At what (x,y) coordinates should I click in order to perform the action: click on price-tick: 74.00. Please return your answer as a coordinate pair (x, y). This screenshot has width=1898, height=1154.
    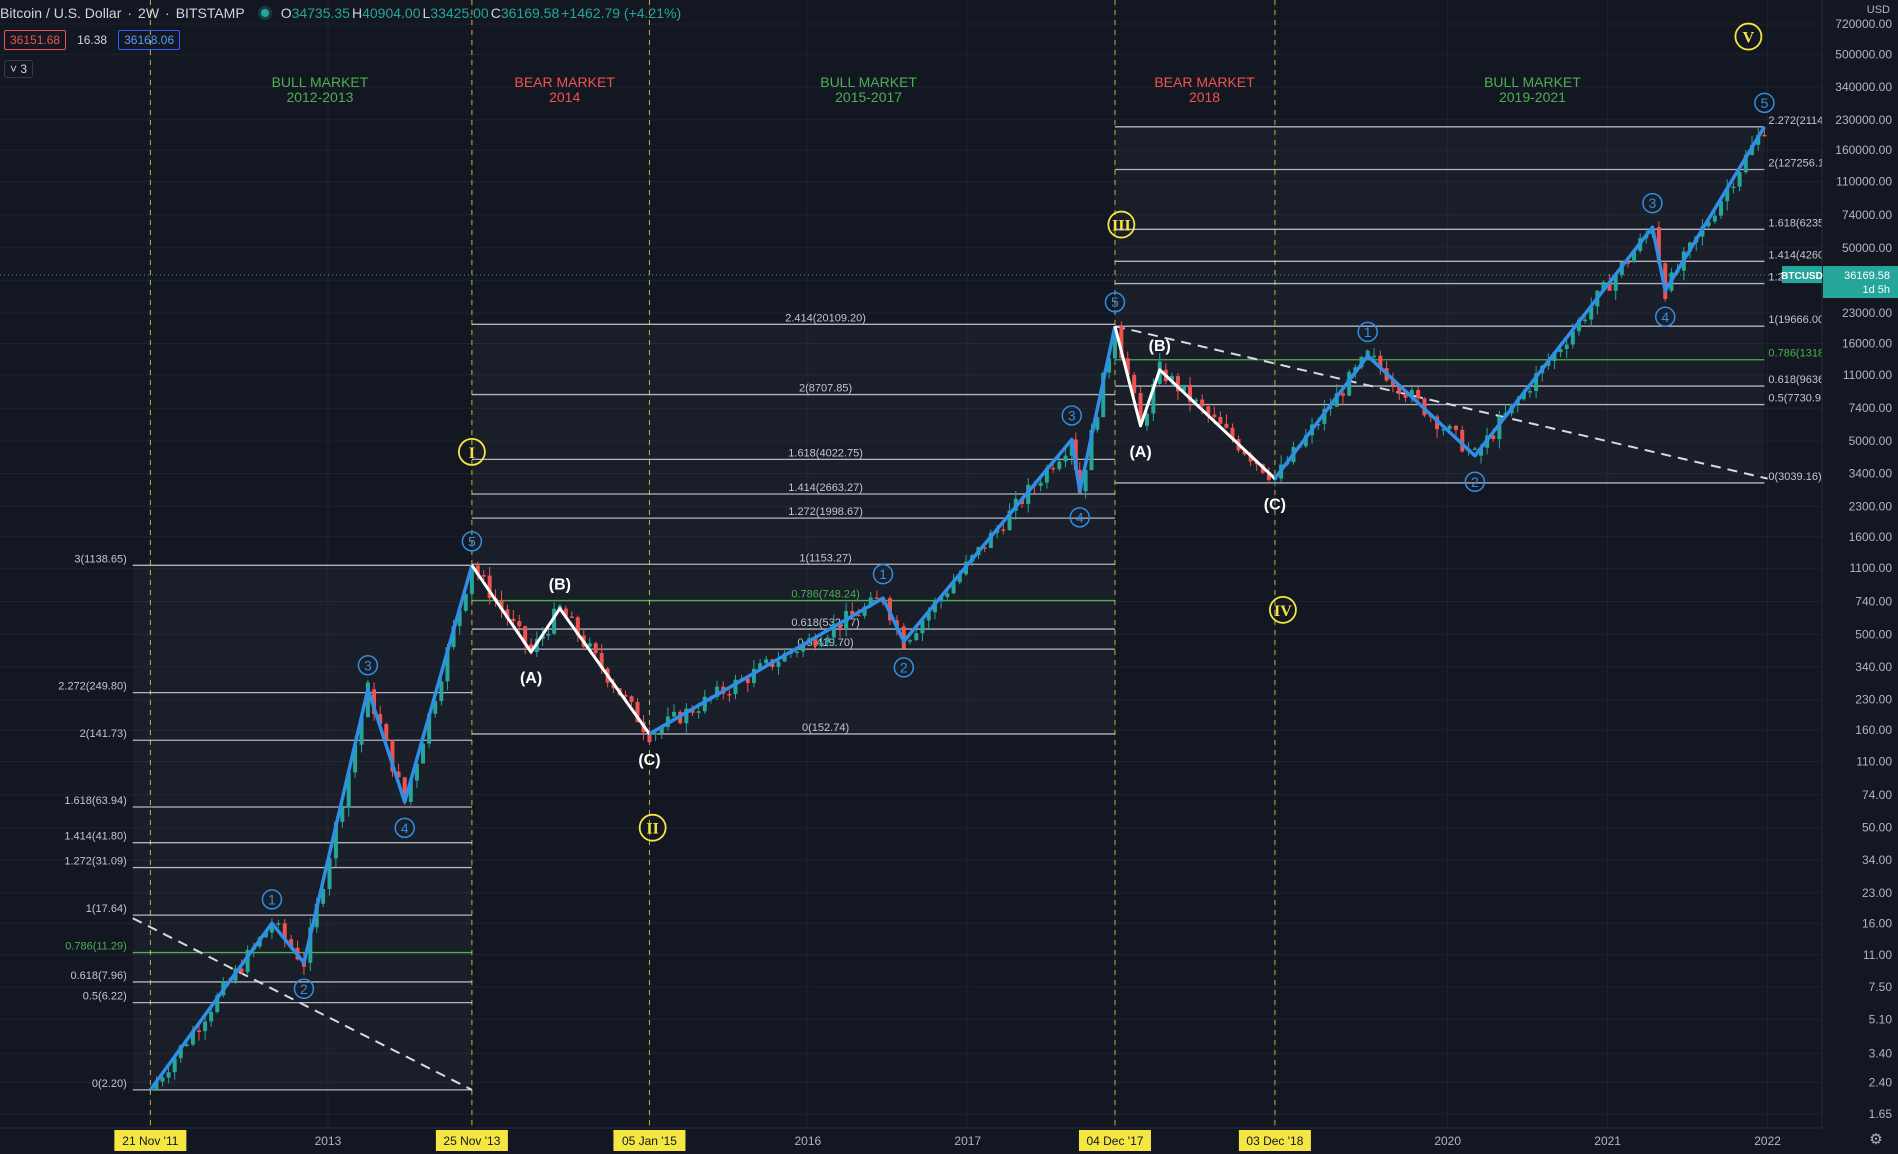
    Looking at the image, I should click on (1877, 795).